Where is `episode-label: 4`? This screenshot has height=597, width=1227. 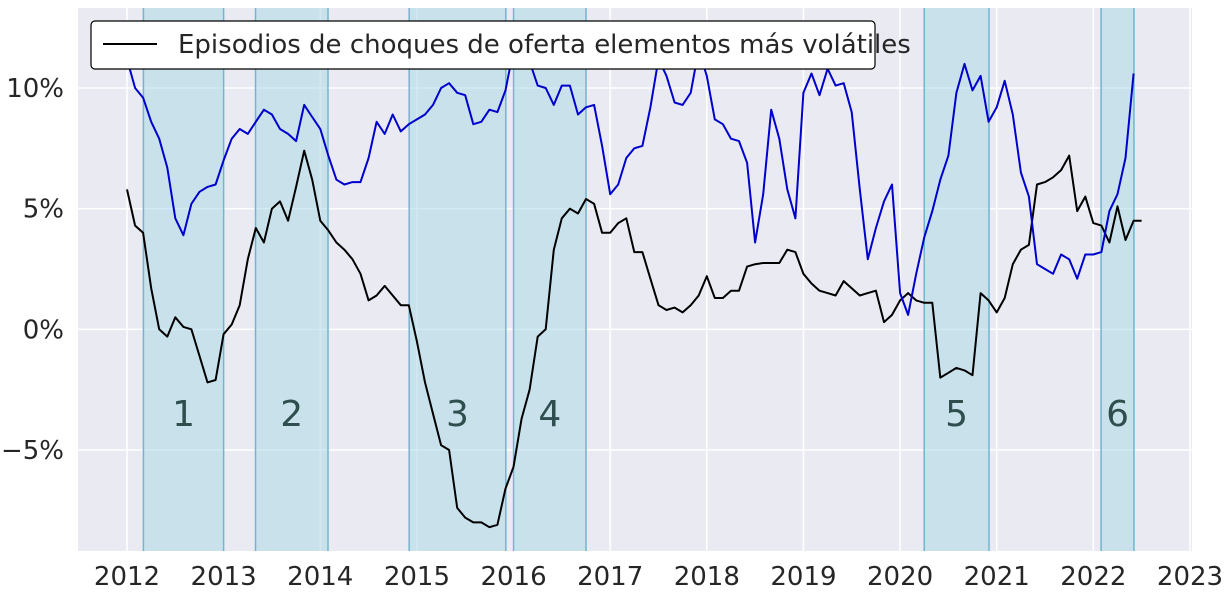 episode-label: 4 is located at coordinates (549, 414).